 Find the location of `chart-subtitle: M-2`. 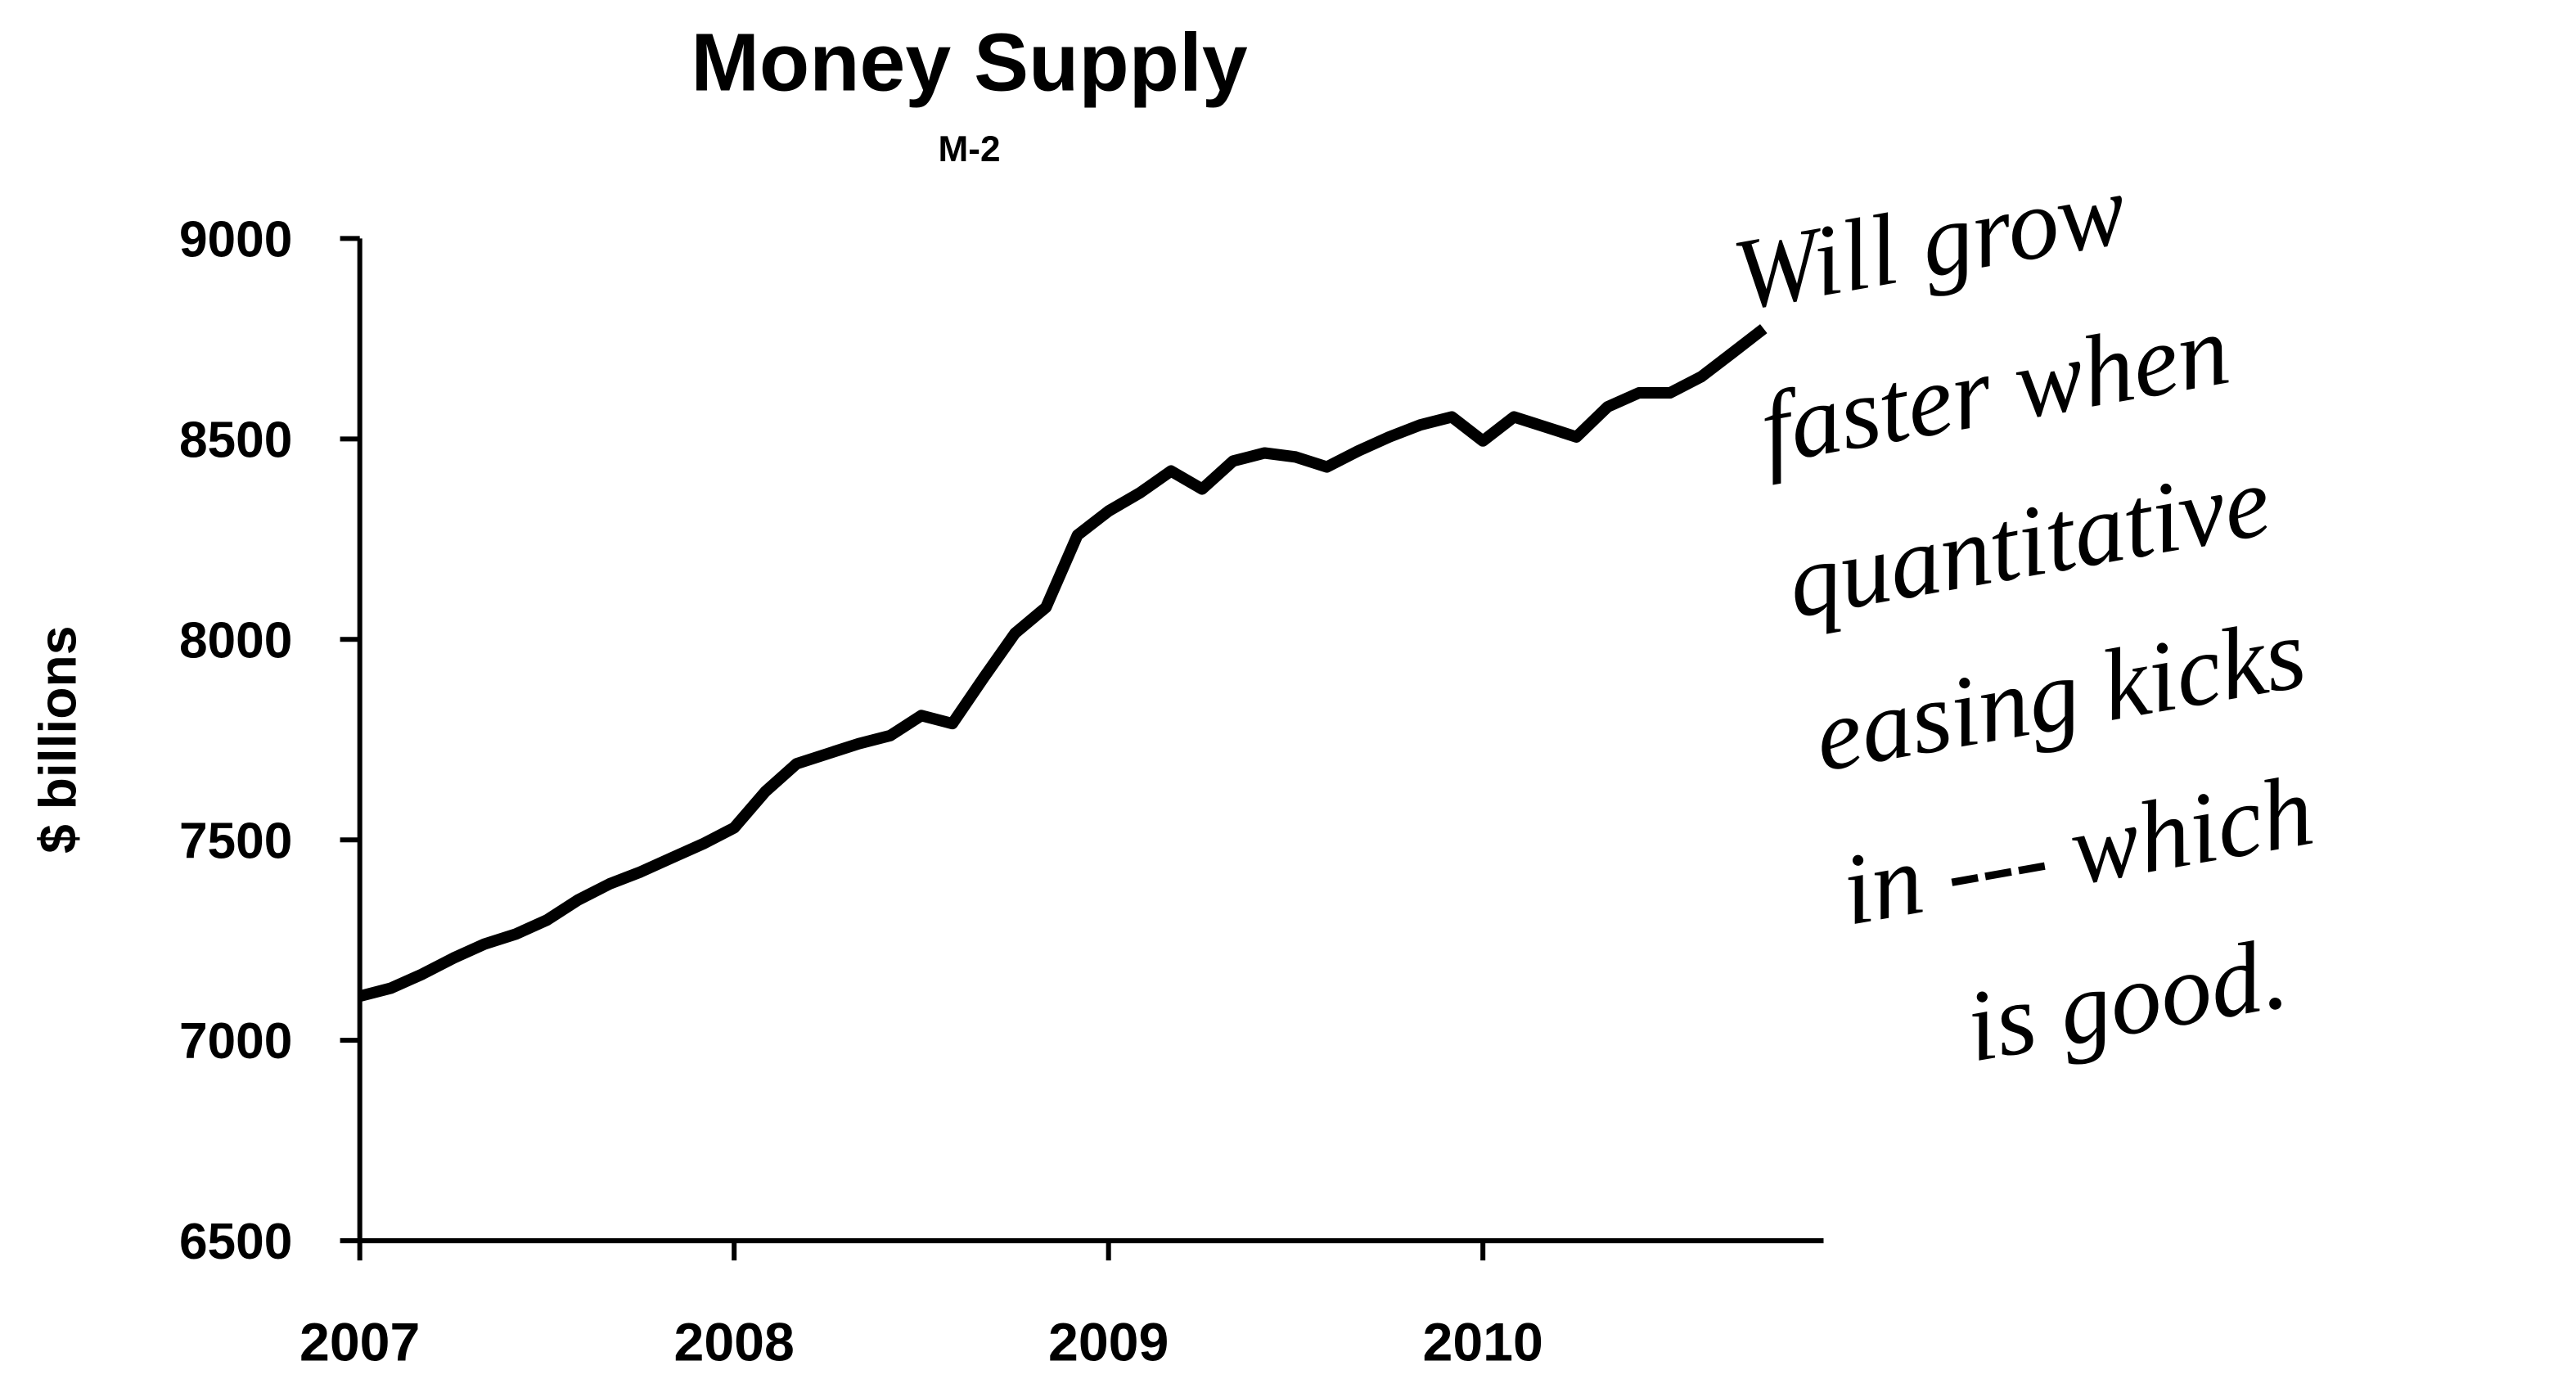

chart-subtitle: M-2 is located at coordinates (969, 149).